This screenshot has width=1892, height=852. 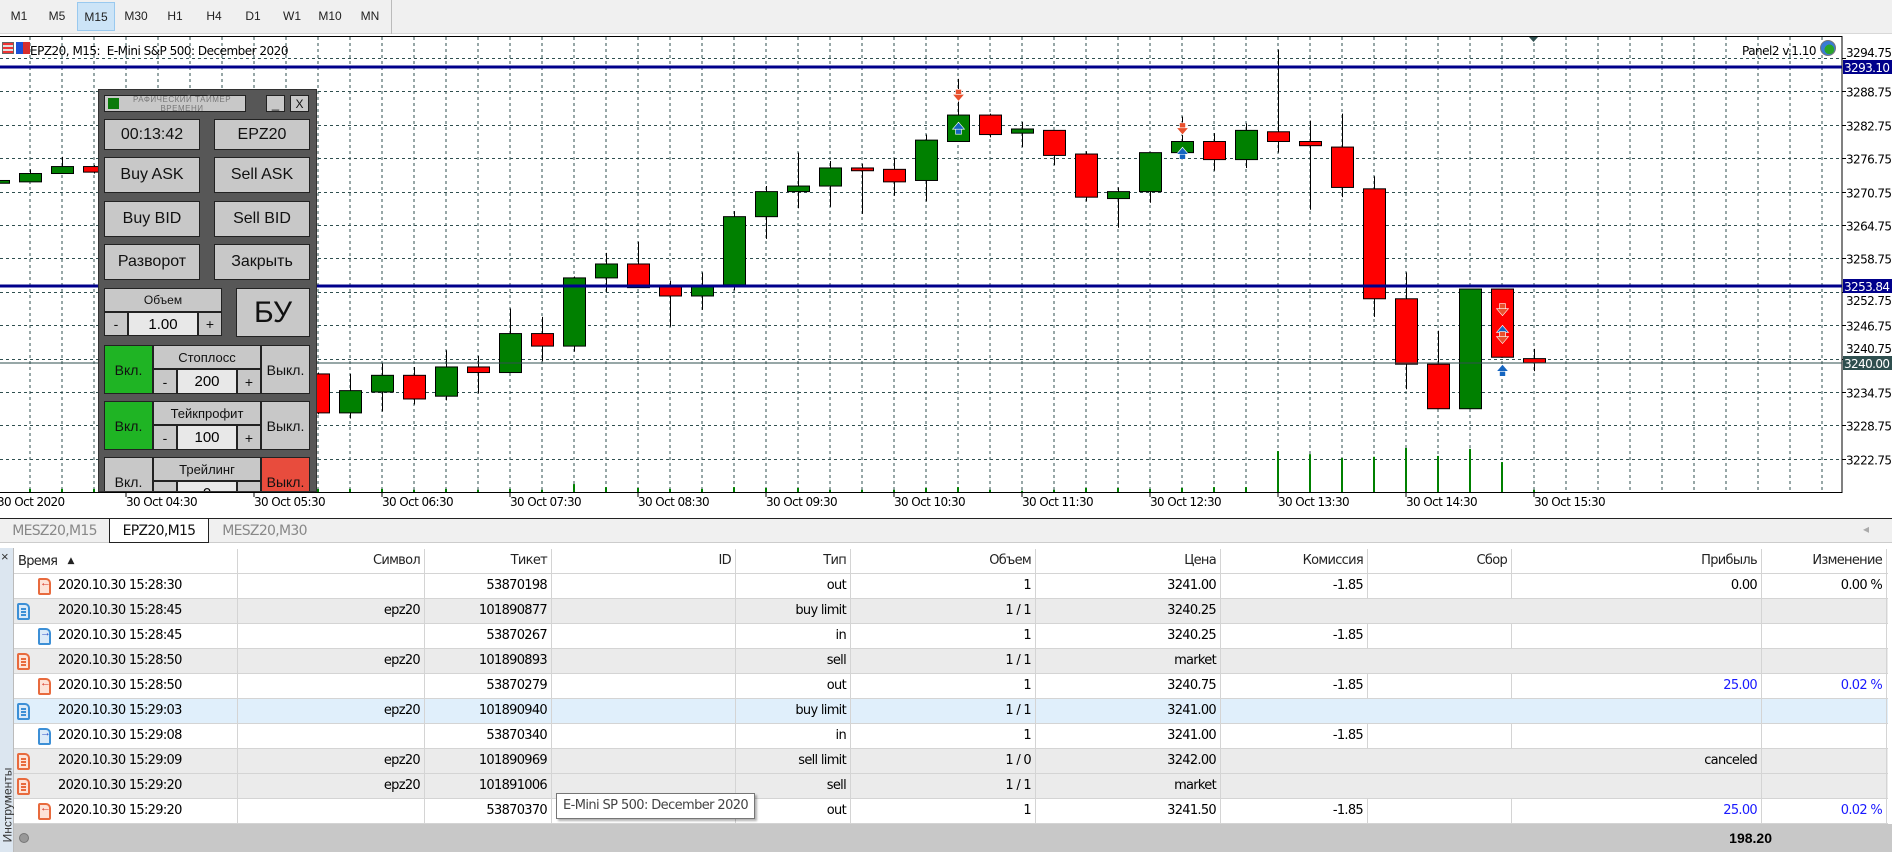 I want to click on timeframe-m30: M30, so click(x=136, y=16).